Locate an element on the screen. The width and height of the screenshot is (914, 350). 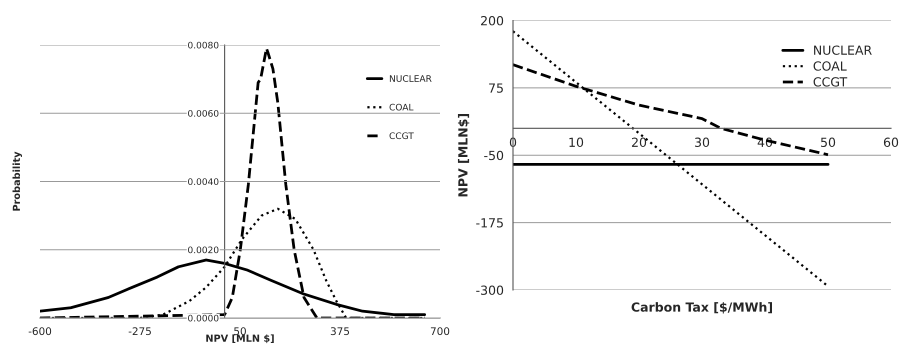
y-axis-title: Probability is located at coordinates (17, 181).